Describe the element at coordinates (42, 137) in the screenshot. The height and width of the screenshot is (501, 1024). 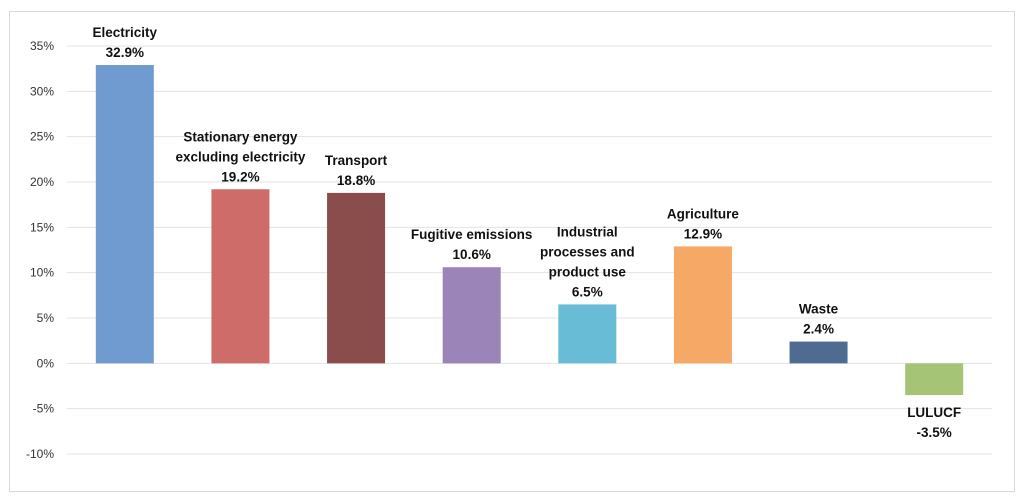
I see `y-tick-label: 25%` at that location.